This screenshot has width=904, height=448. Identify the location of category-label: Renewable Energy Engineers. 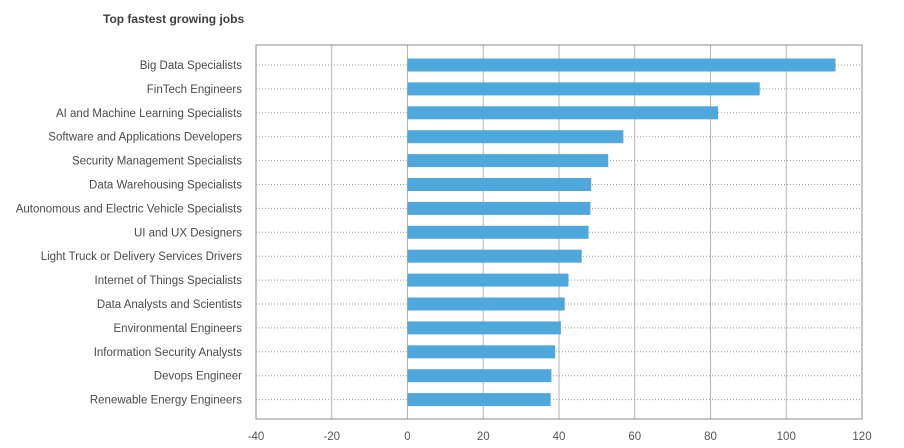
(166, 401).